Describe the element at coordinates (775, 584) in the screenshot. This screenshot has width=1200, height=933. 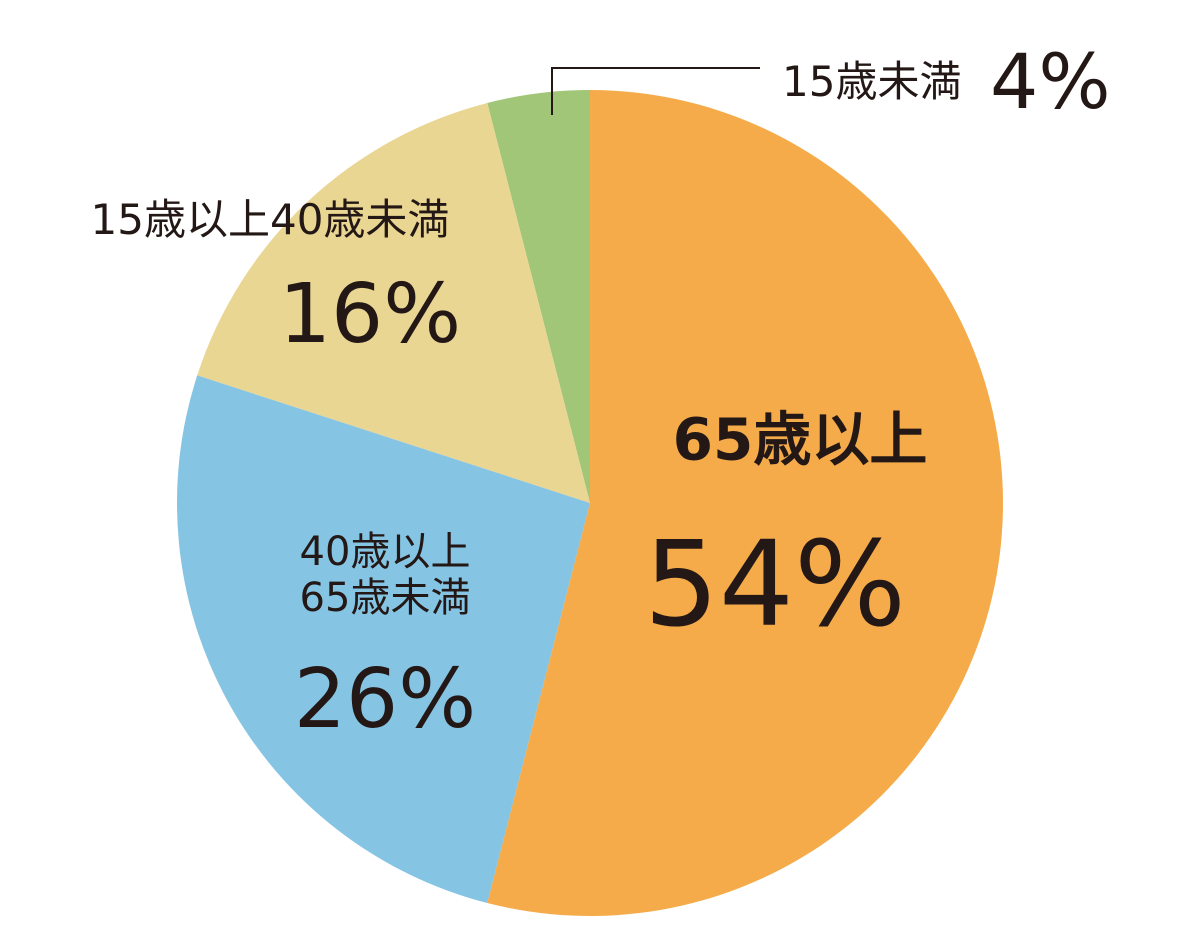
I see `value-label: 54%` at that location.